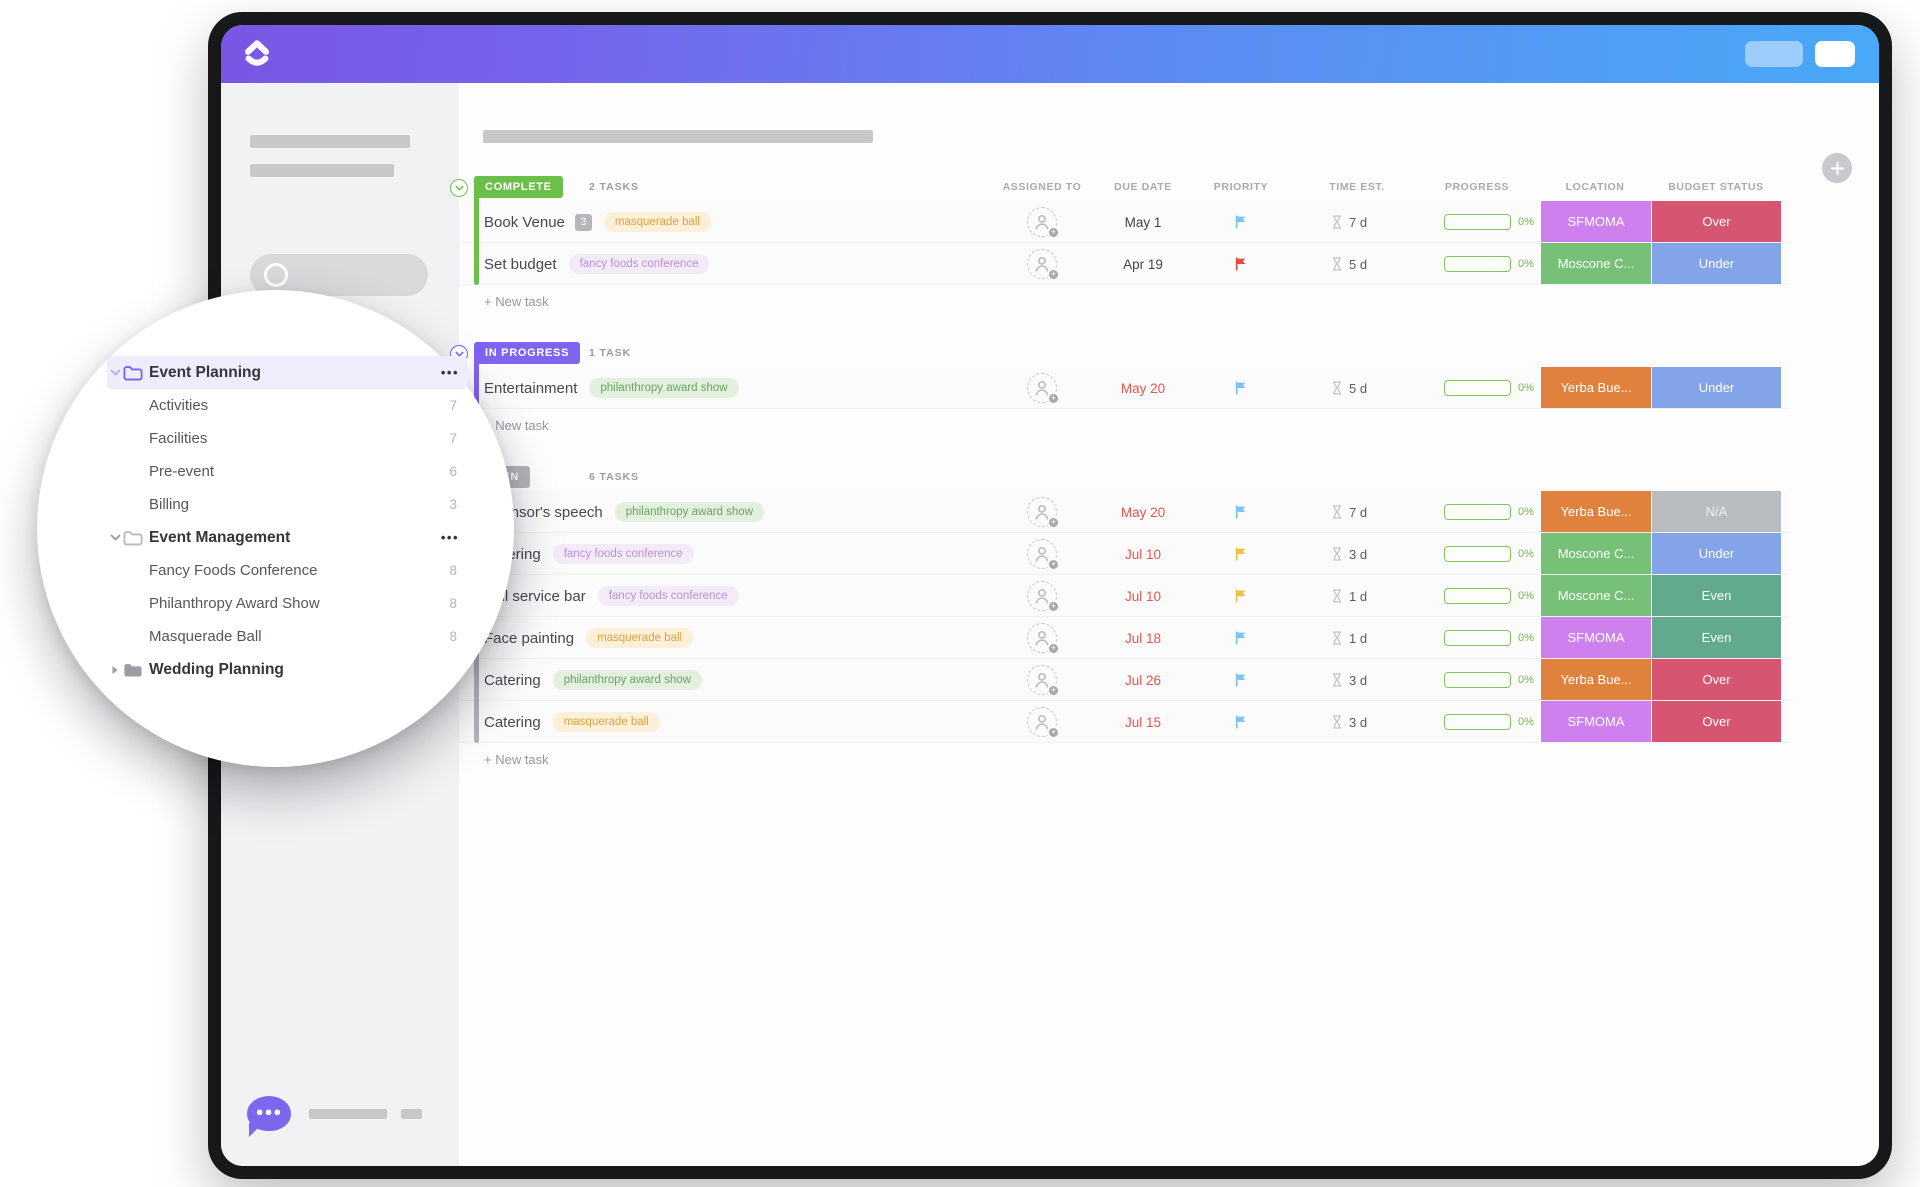  Describe the element at coordinates (1774, 54) in the screenshot. I see `titlebar-secondary-button` at that location.